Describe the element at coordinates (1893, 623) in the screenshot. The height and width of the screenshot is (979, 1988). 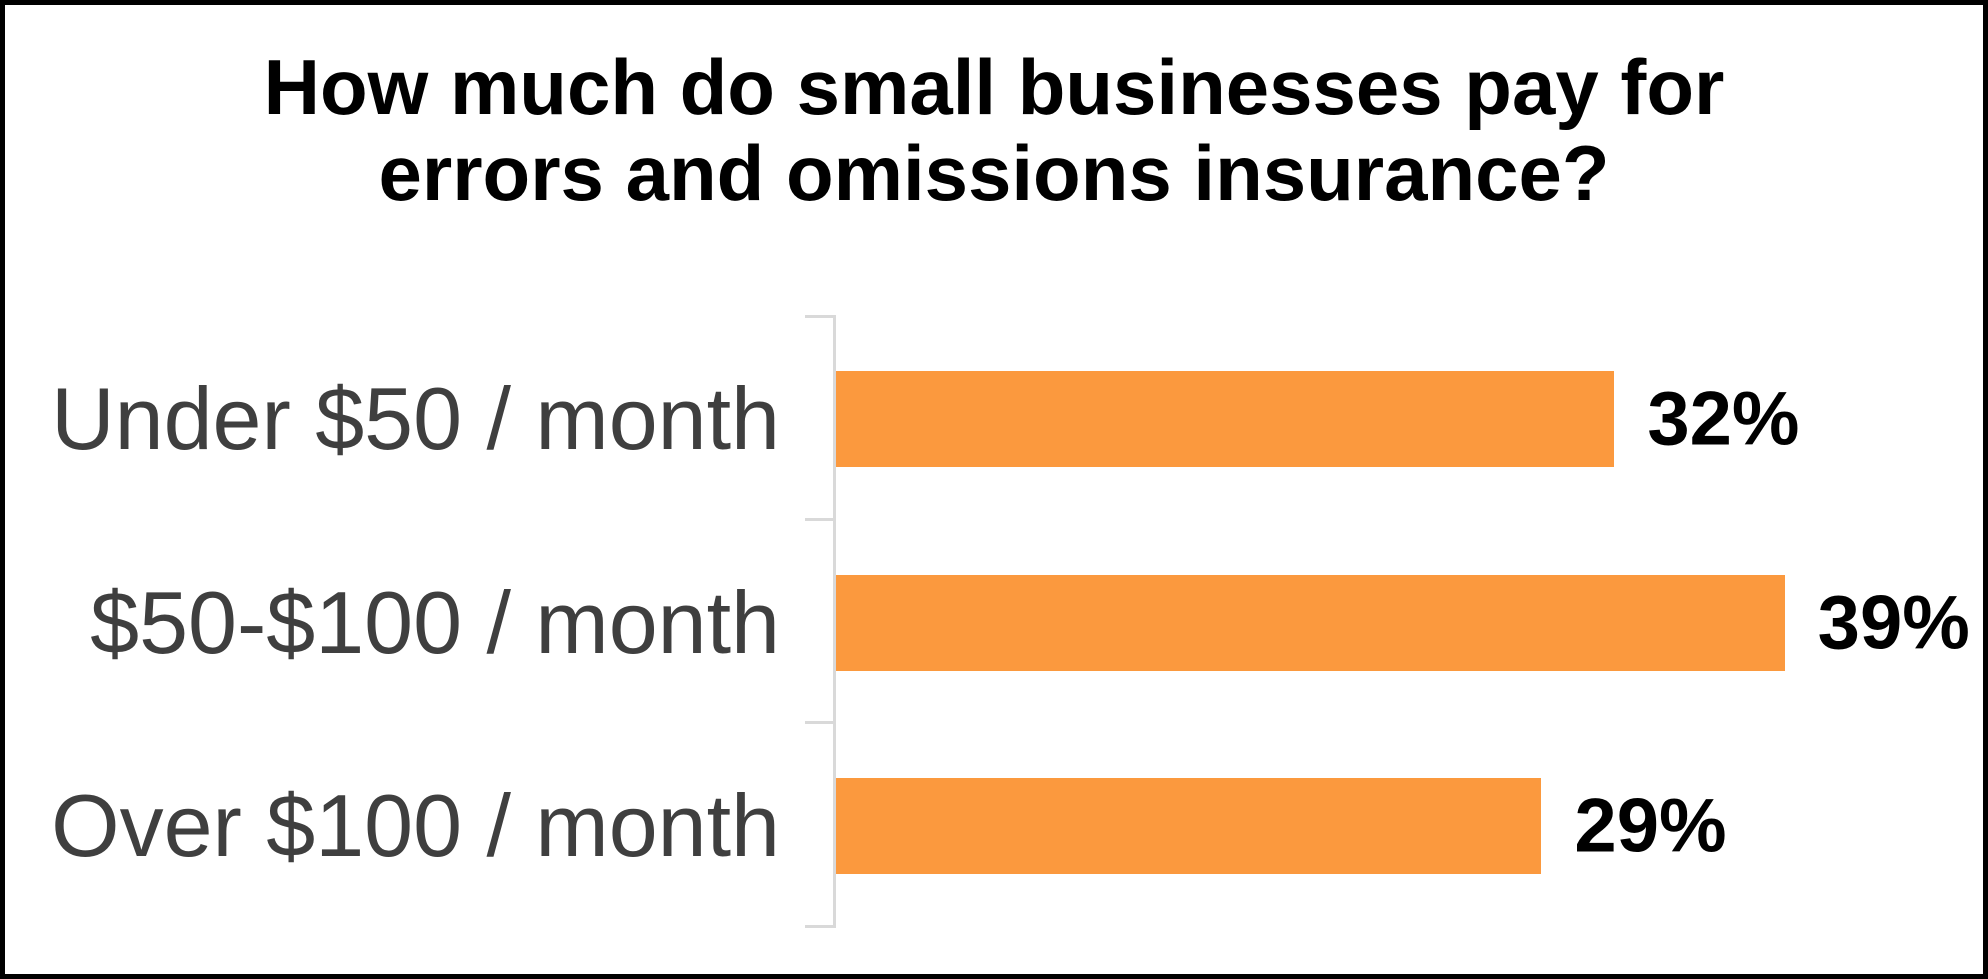
I see `value-label-50-100-month: 39%` at that location.